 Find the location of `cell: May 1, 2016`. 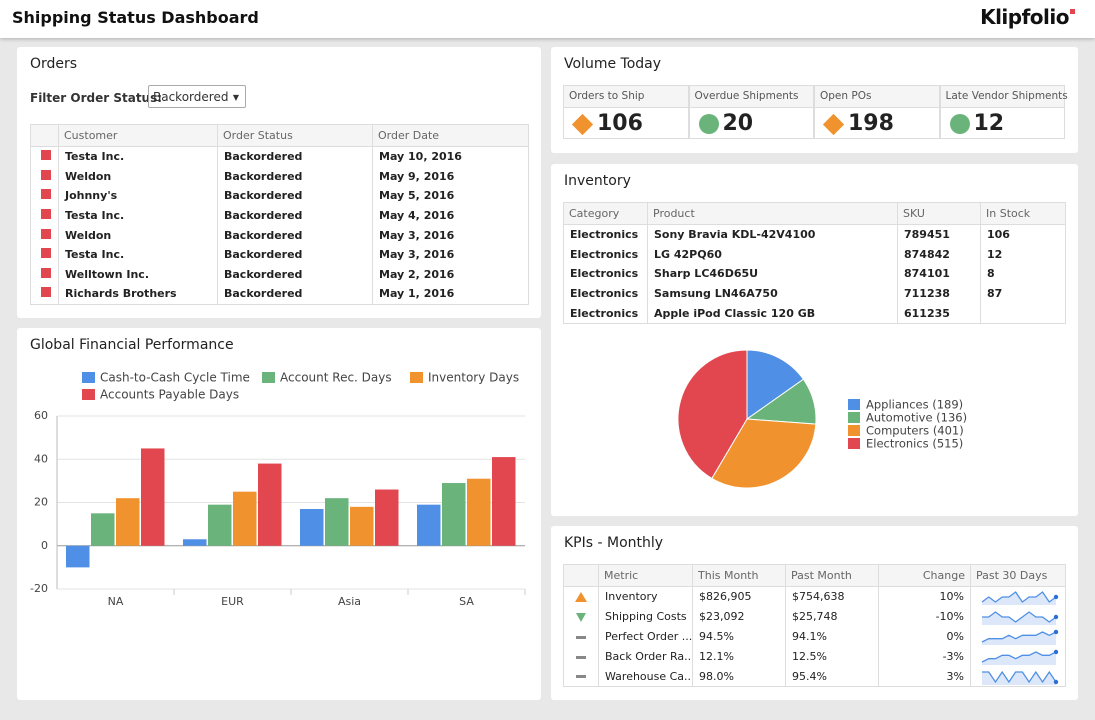

cell: May 1, 2016 is located at coordinates (450, 294).